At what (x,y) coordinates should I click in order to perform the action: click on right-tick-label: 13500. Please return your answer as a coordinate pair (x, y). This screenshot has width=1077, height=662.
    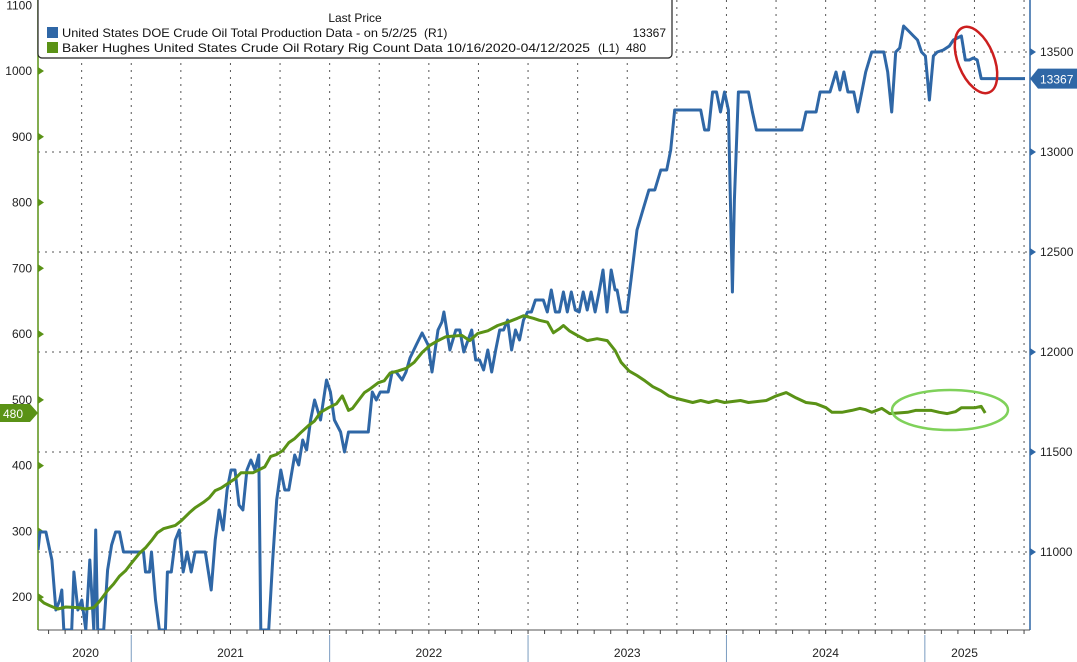
    Looking at the image, I should click on (1057, 52).